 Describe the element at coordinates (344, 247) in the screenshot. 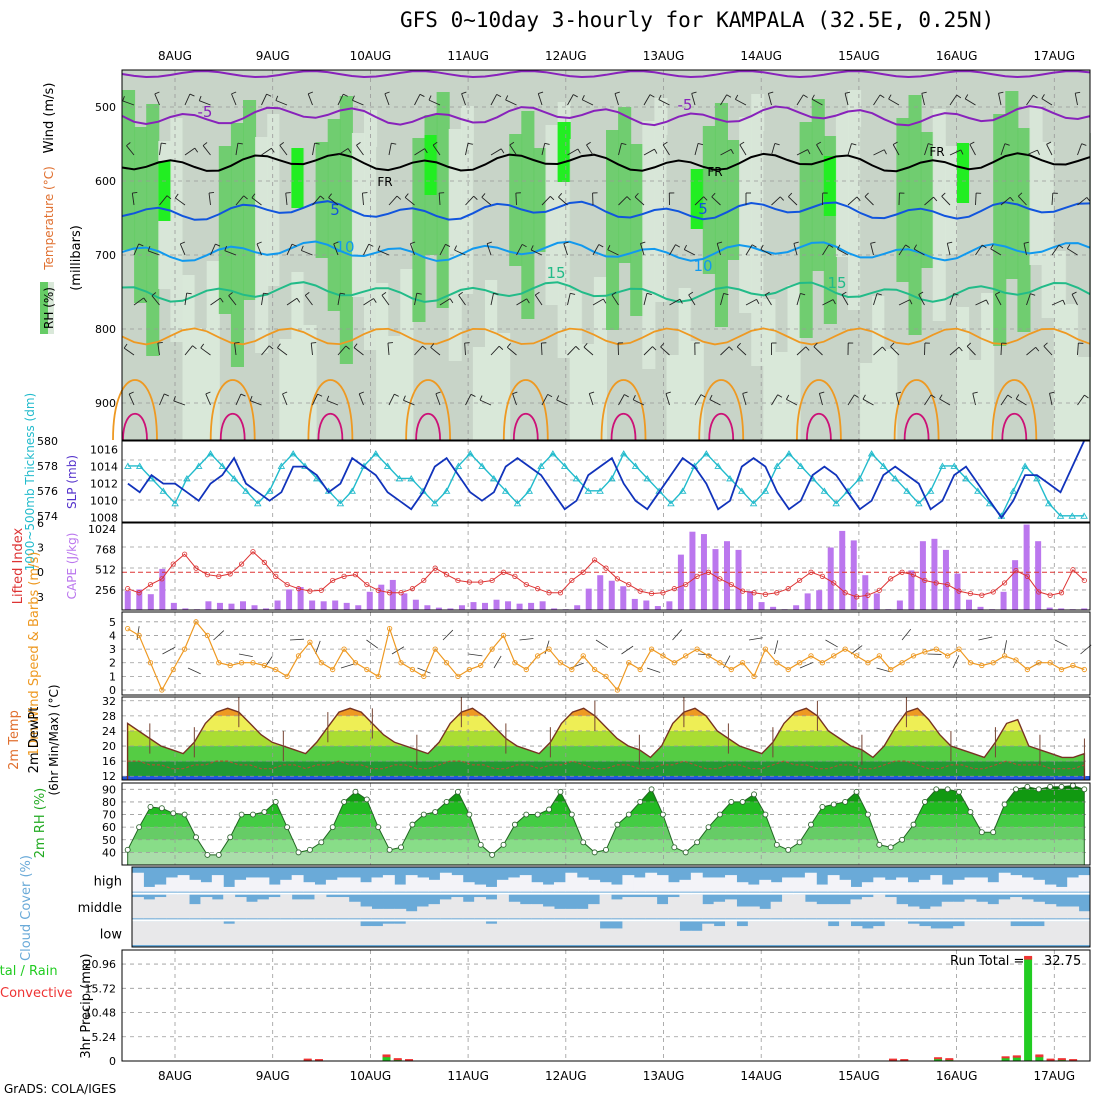

I see `contour-label: 10` at that location.